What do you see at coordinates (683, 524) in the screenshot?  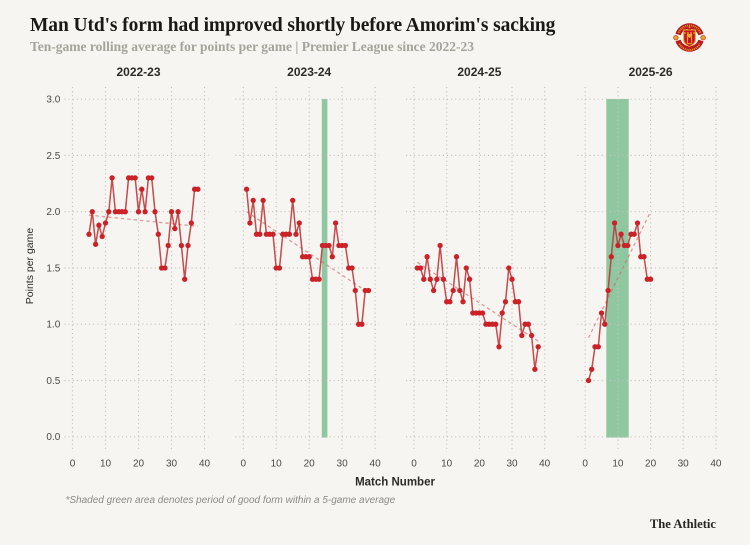 I see `svg-text: The Athletic` at bounding box center [683, 524].